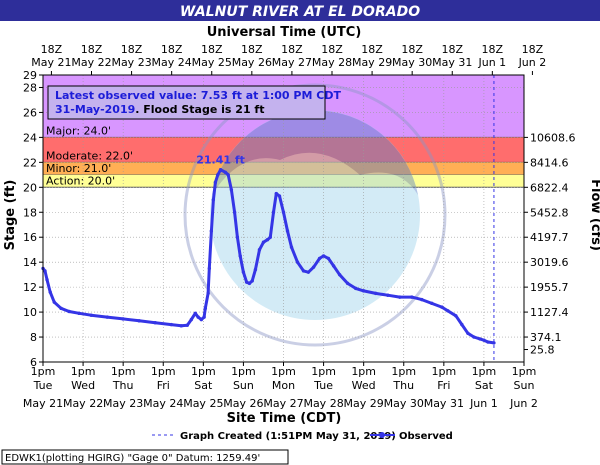  What do you see at coordinates (404, 403) in the screenshot?
I see `x-tick-date: May 30` at bounding box center [404, 403].